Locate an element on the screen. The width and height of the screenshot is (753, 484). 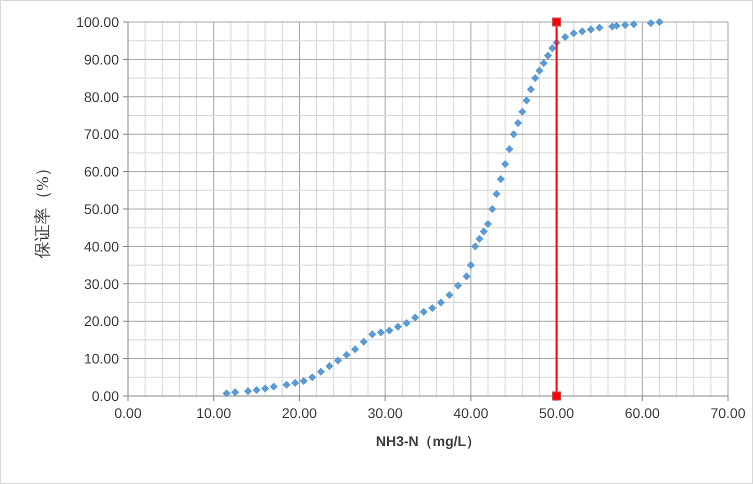
y-tick-label: 40.00 is located at coordinates (102, 246).